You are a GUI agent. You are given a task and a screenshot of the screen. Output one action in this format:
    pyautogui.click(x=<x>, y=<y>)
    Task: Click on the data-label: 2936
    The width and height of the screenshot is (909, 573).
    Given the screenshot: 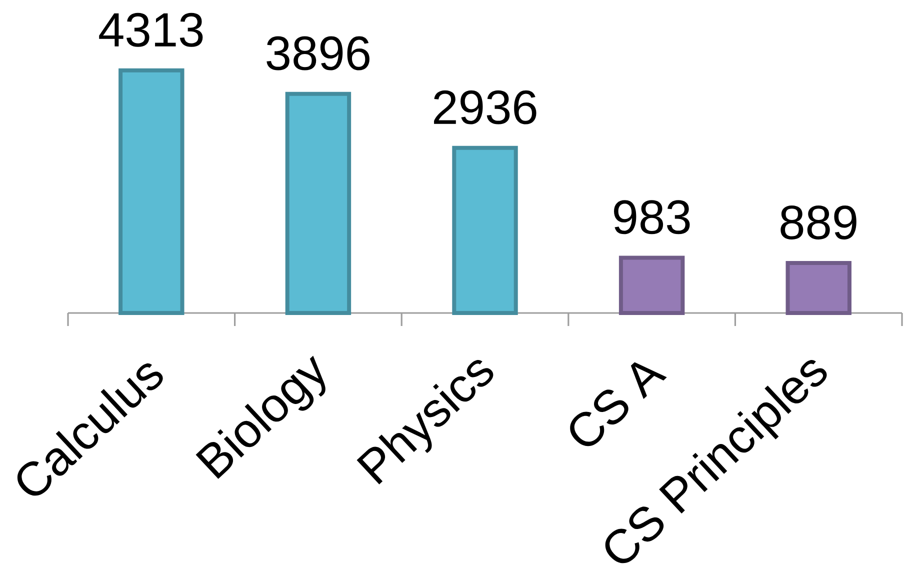 What is the action you would take?
    pyautogui.click(x=485, y=107)
    